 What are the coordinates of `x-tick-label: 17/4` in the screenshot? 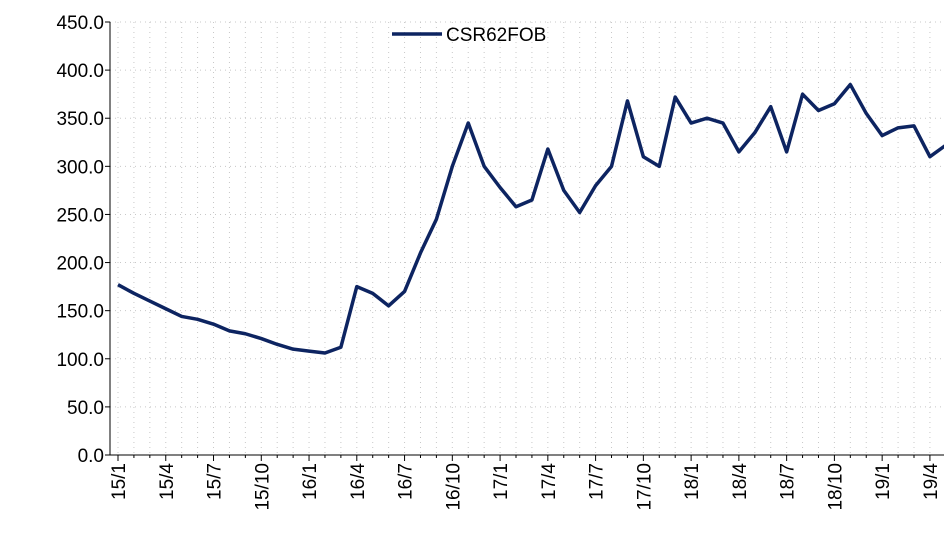 It's located at (549, 481).